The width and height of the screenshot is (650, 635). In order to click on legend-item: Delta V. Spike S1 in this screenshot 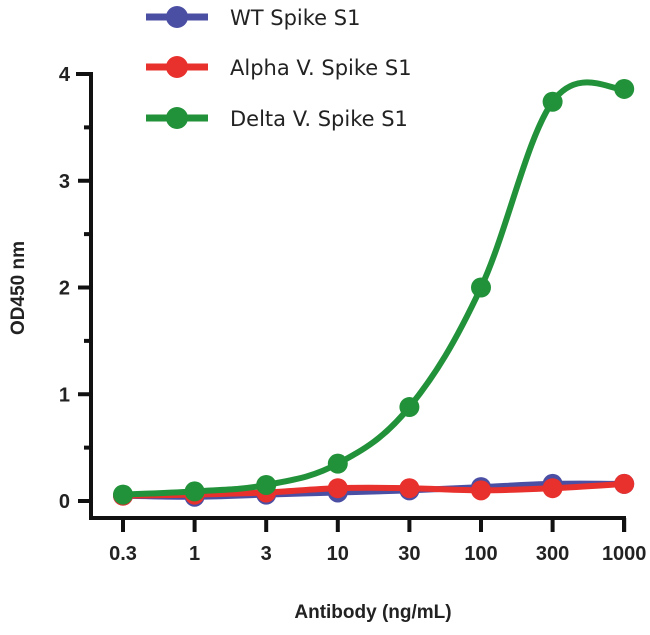, I will do `click(277, 119)`.